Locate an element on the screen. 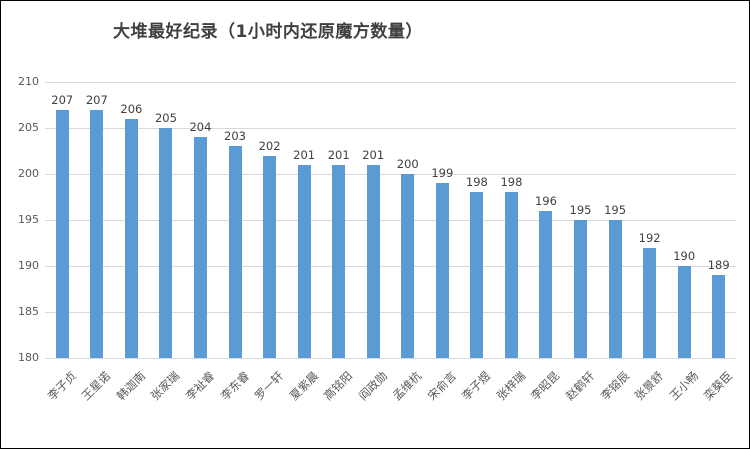  x-axis-category-label: 栾葵臣 is located at coordinates (718, 386).